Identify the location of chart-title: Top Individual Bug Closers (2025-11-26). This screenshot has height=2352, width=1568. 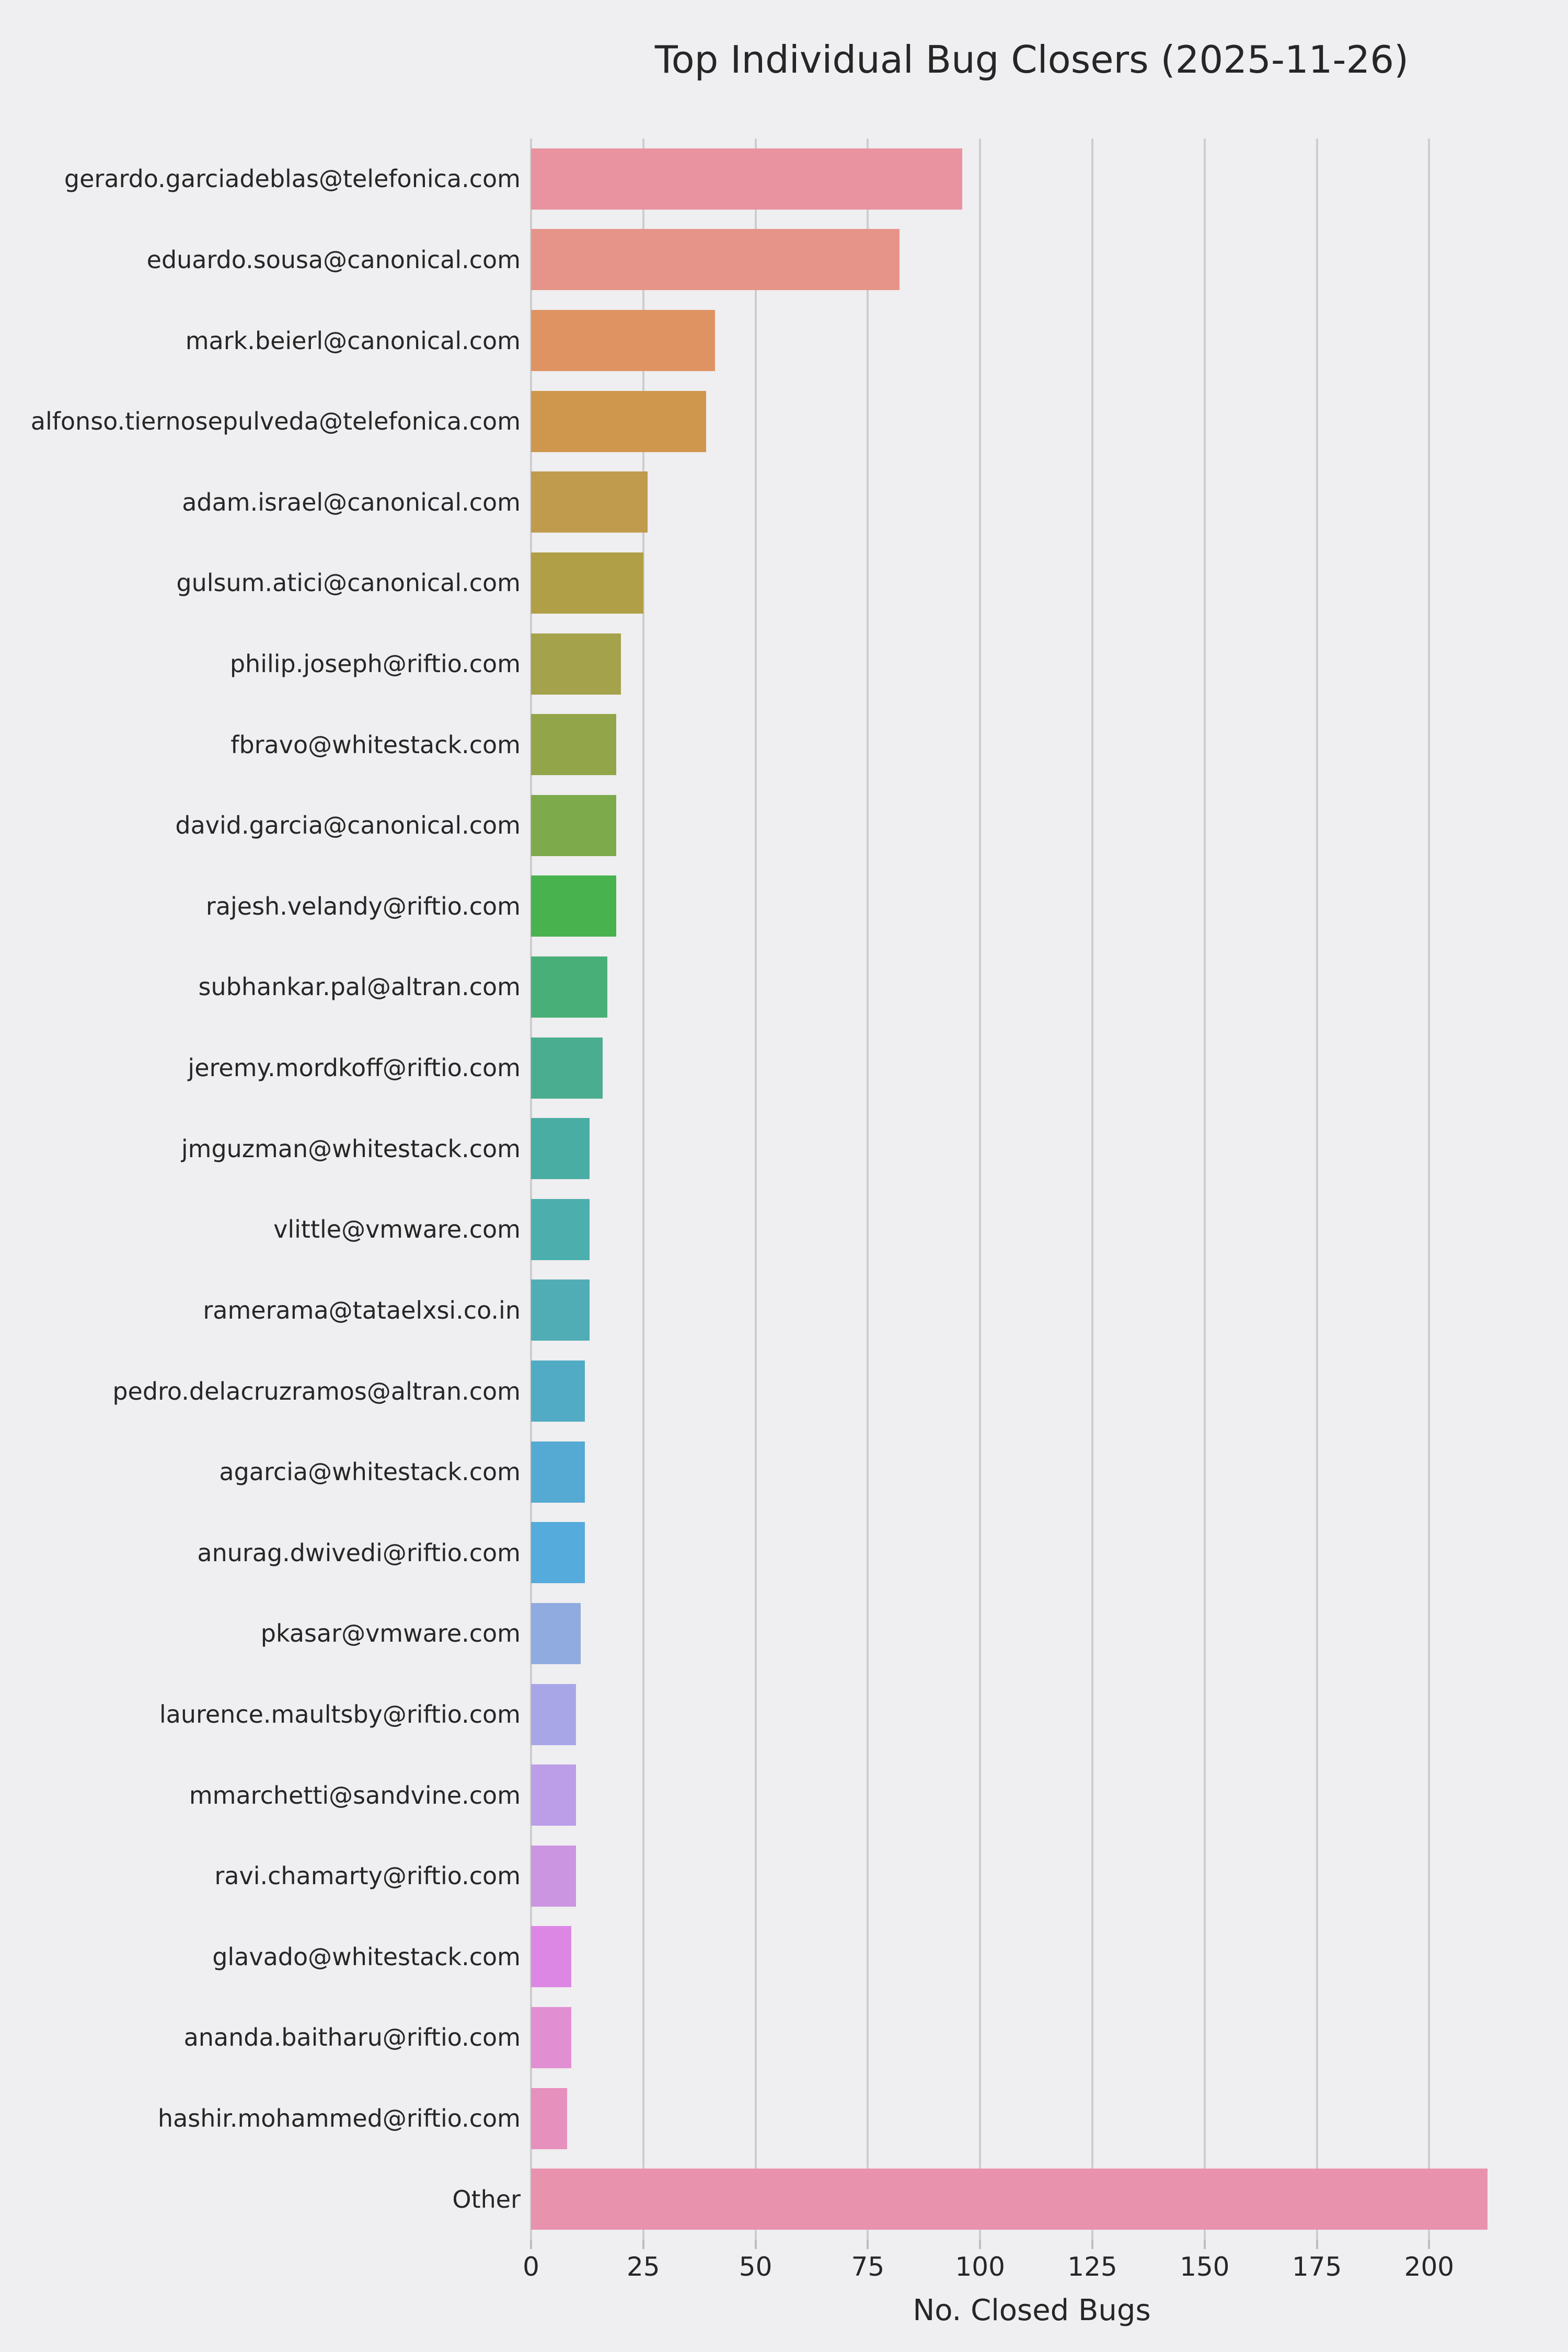
(1031, 60).